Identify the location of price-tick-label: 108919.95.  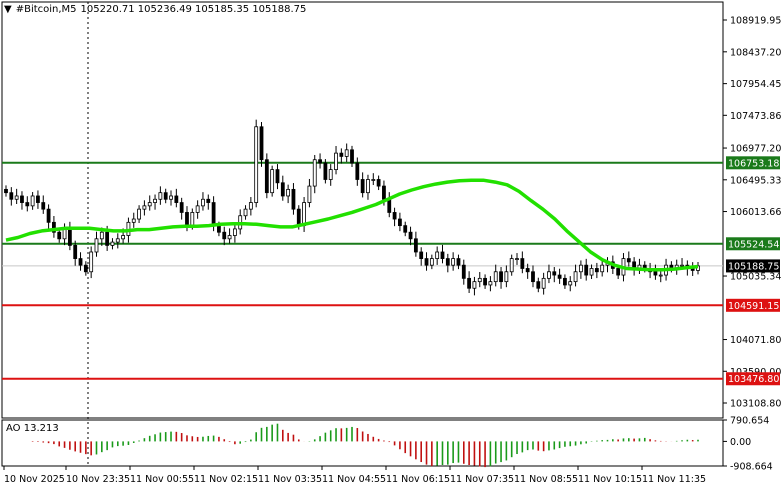
(755, 21).